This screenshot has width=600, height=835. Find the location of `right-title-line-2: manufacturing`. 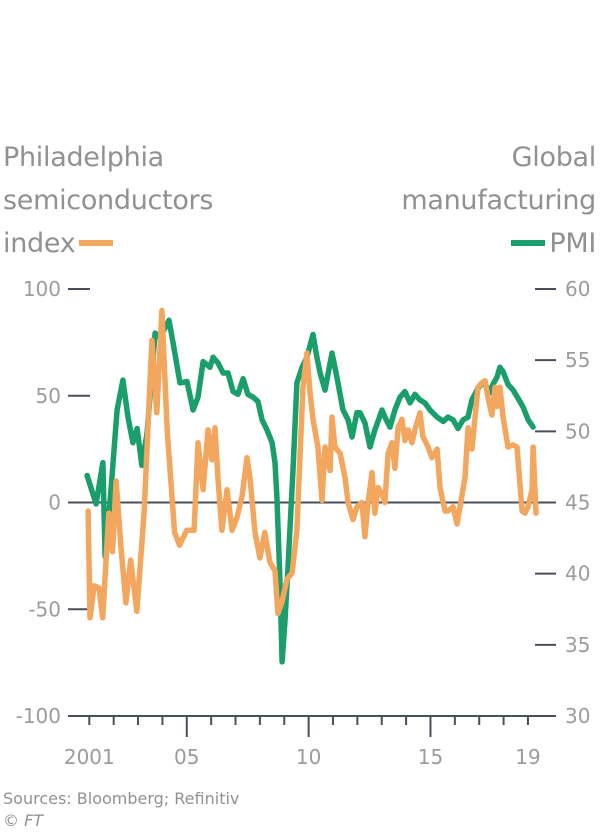

right-title-line-2: manufacturing is located at coordinates (498, 200).